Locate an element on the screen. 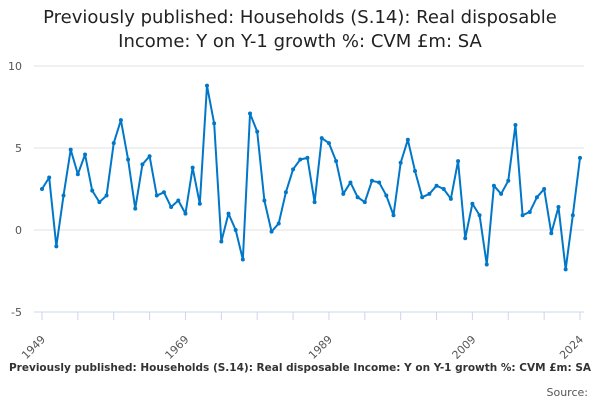 This screenshot has height=400, width=600. y-tick-label: -5 is located at coordinates (16, 312).